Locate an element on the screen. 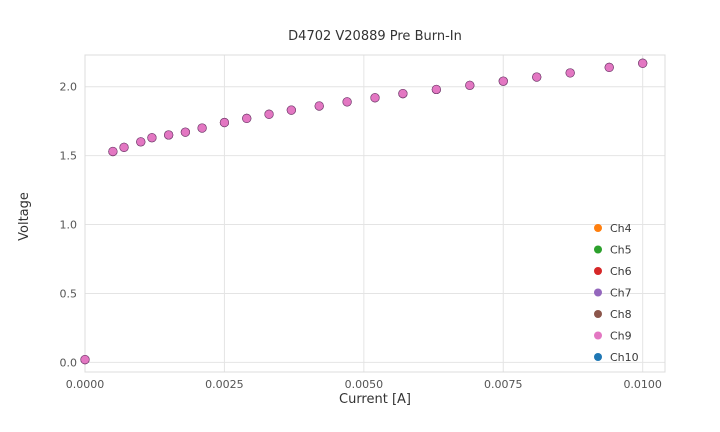 Image resolution: width=720 pixels, height=432 pixels. legend-label-ch9: Ch9 is located at coordinates (621, 336).